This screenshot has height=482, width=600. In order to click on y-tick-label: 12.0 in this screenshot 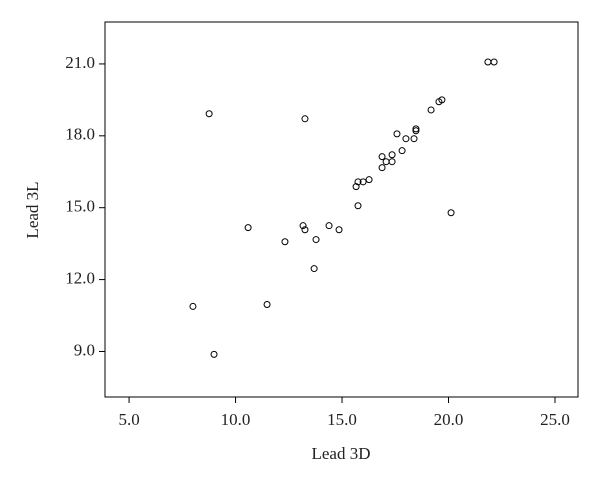, I will do `click(80, 277)`.